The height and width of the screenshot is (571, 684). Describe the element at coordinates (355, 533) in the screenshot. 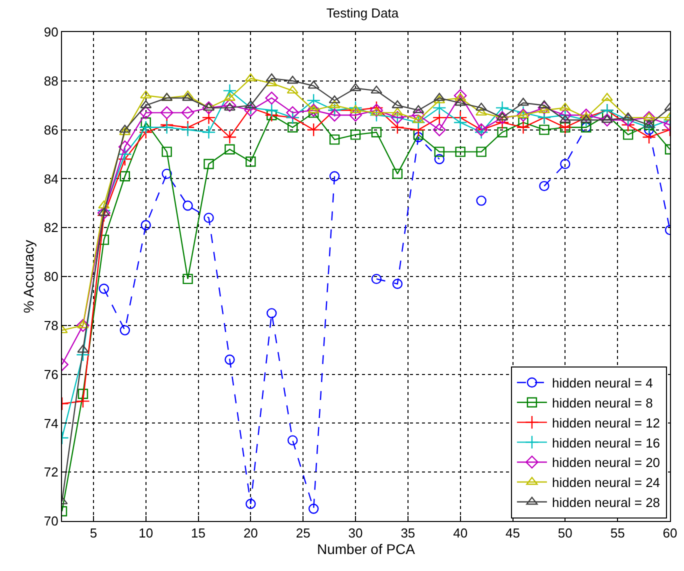

I see `x-tick-label: 30` at that location.